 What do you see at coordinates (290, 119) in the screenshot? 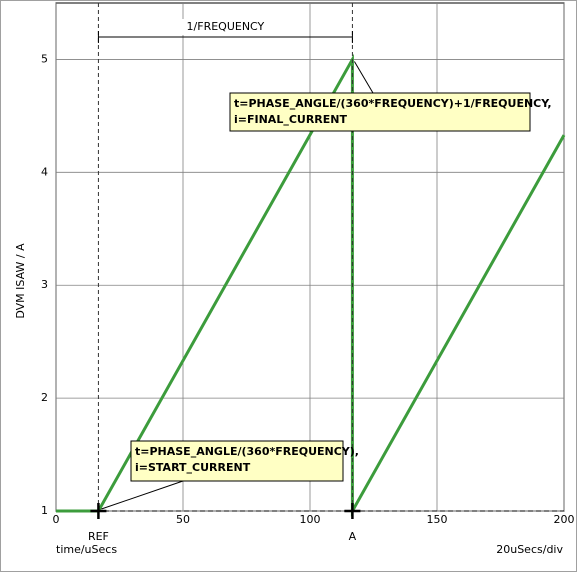
I see `annotation-text: i=FINAL_CURRENT` at bounding box center [290, 119].